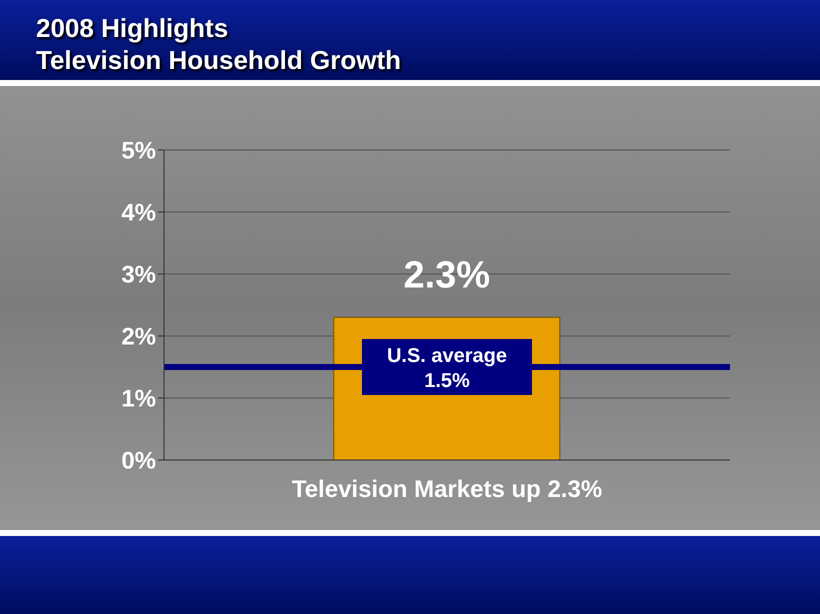 Image resolution: width=820 pixels, height=614 pixels. I want to click on y-tick-label: 0%, so click(138, 461).